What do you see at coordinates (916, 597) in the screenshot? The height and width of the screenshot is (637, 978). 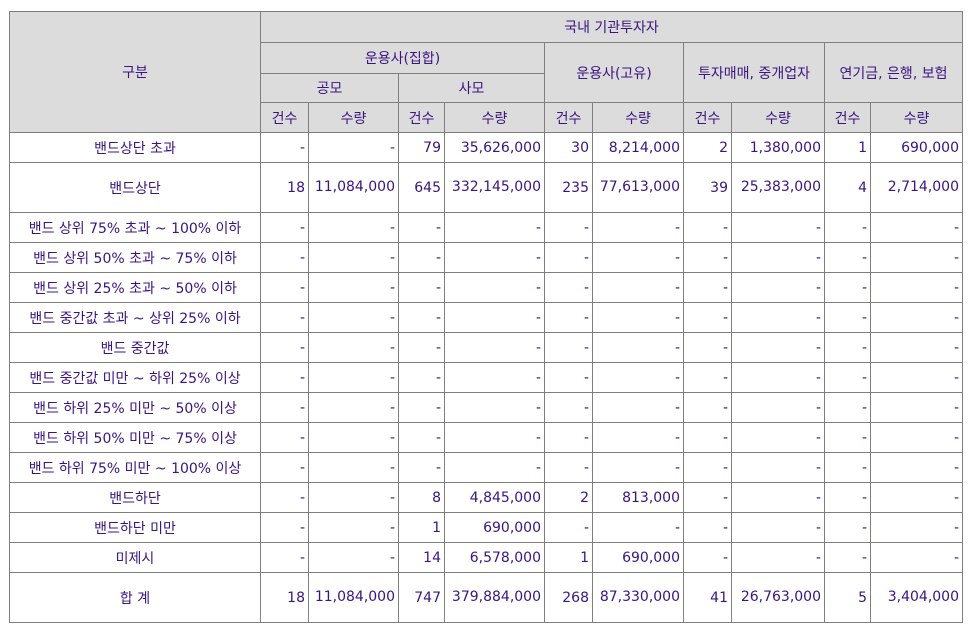 I see `quantity-cell: 3,404,000` at bounding box center [916, 597].